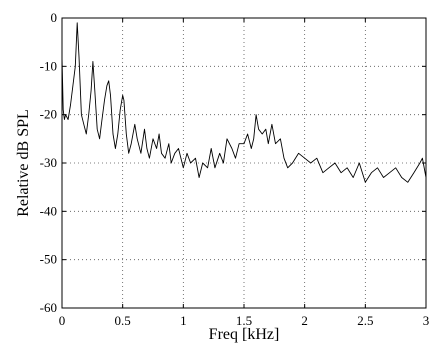 The width and height of the screenshot is (430, 345). Describe the element at coordinates (426, 320) in the screenshot. I see `x-tick-label: 3` at that location.